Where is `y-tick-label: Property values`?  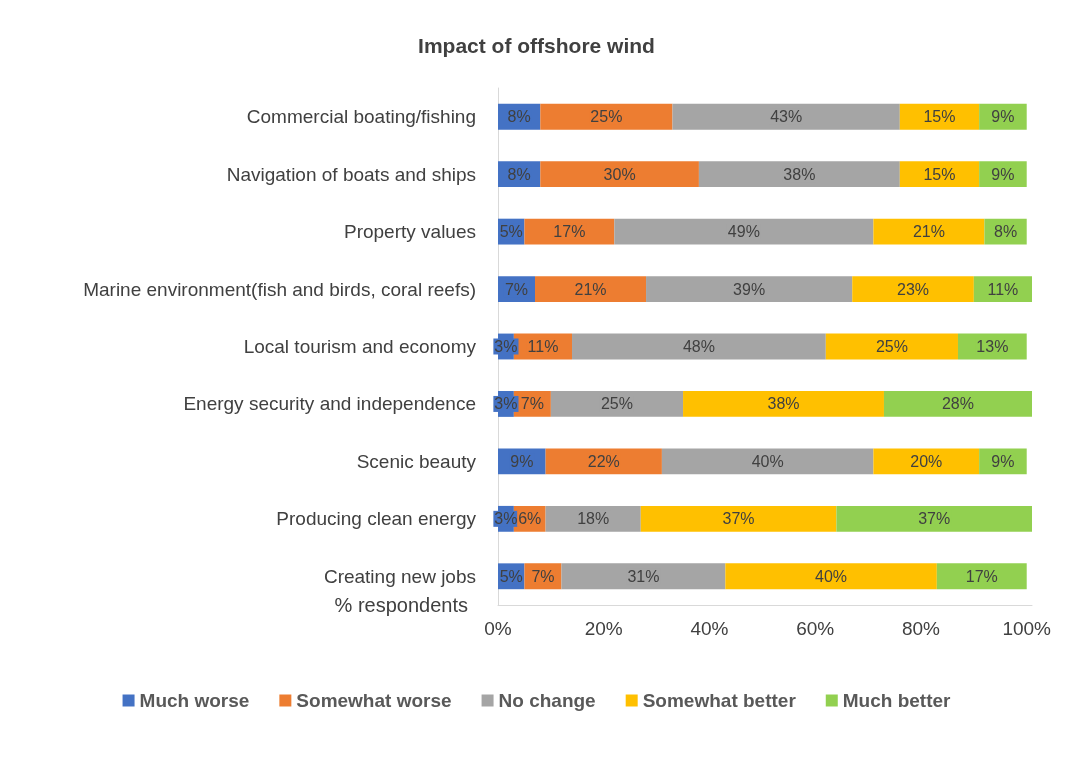
y-tick-label: Property values is located at coordinates (409, 232).